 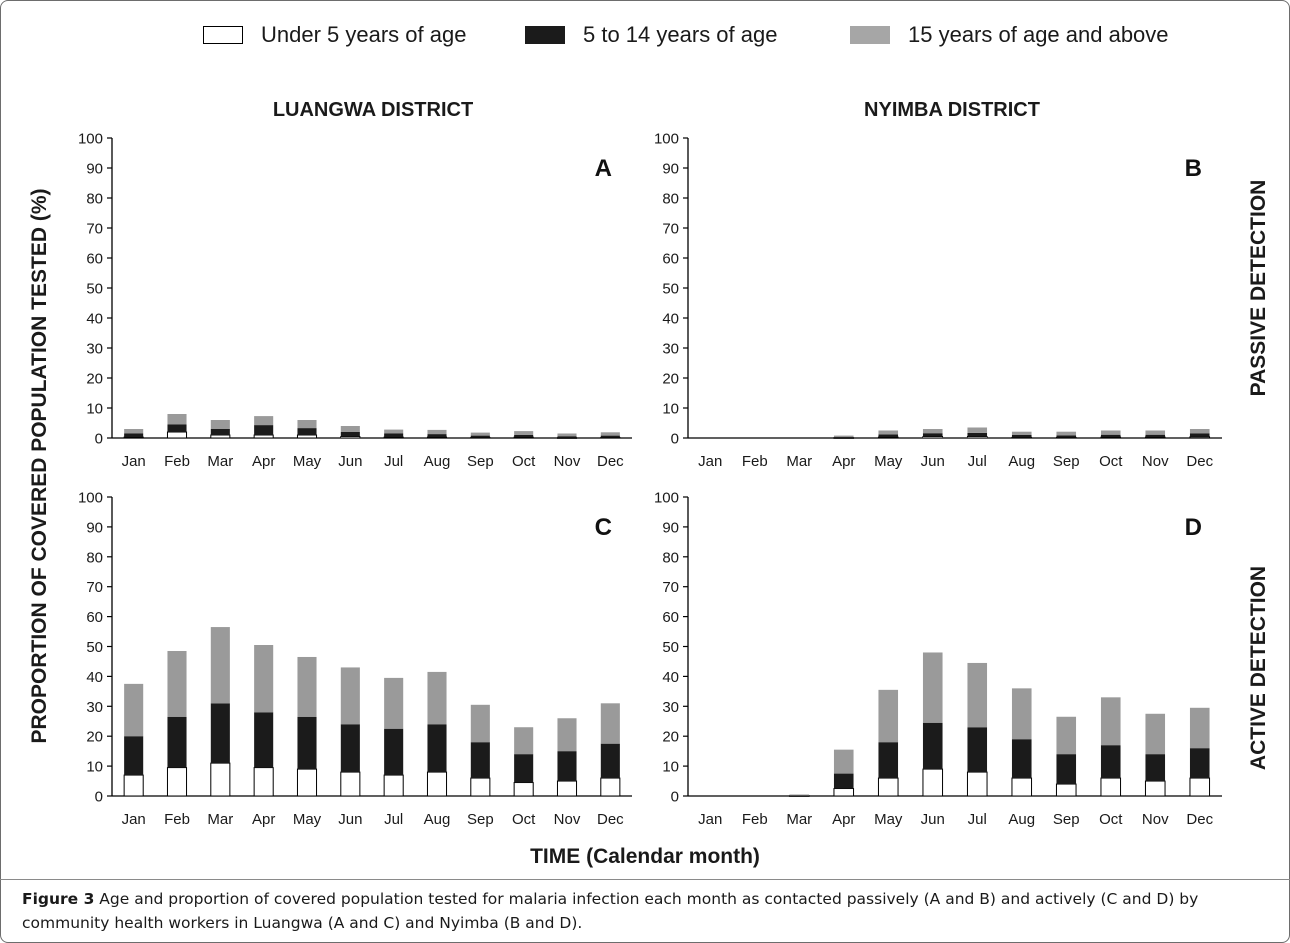 I want to click on panel-d-bar-jul-series2, so click(x=977, y=695).